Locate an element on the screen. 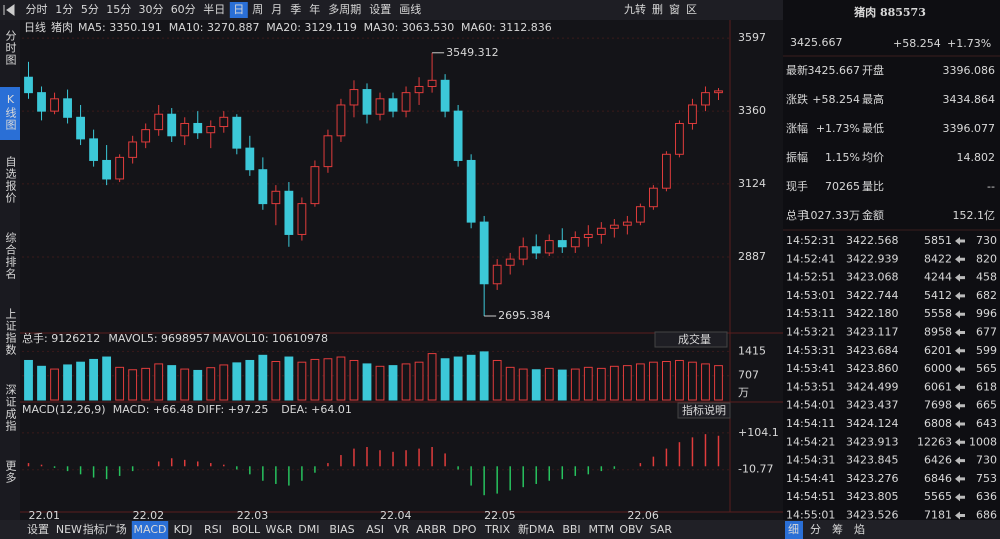  dropdown is located at coordinates (691, 339).